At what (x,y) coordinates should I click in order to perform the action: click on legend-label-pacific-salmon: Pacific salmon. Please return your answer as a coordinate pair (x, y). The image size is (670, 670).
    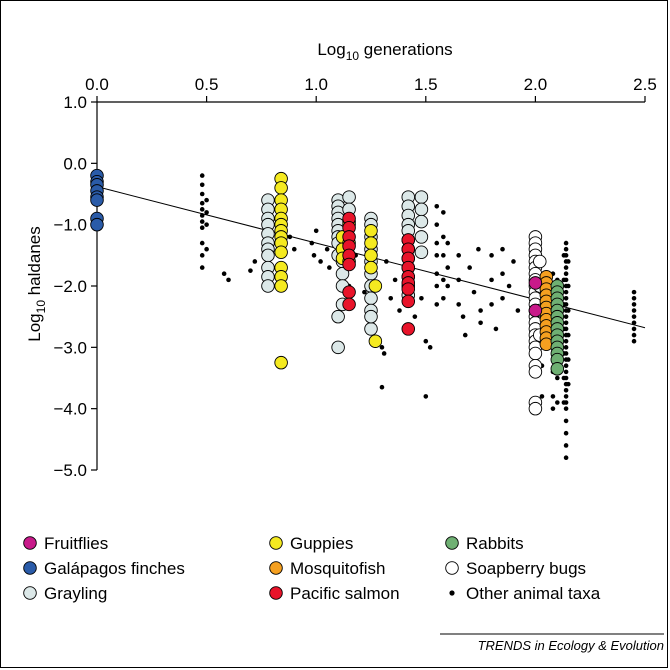
    Looking at the image, I should click on (345, 593).